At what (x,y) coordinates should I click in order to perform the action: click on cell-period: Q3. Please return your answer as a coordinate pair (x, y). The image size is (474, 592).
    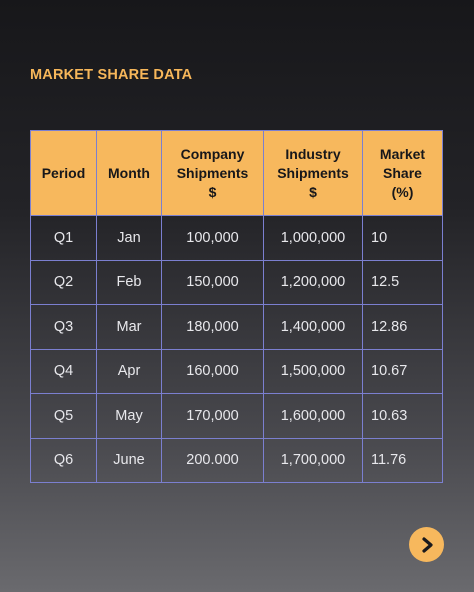
    Looking at the image, I should click on (63, 327).